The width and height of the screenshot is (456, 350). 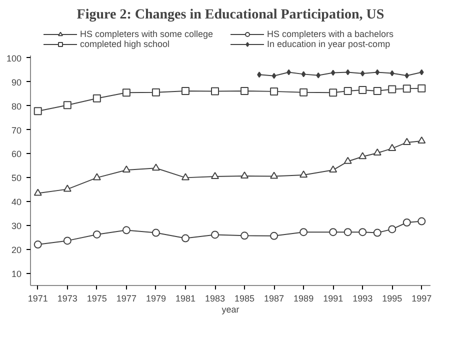 I want to click on x-tick-label: 1977, so click(x=126, y=299).